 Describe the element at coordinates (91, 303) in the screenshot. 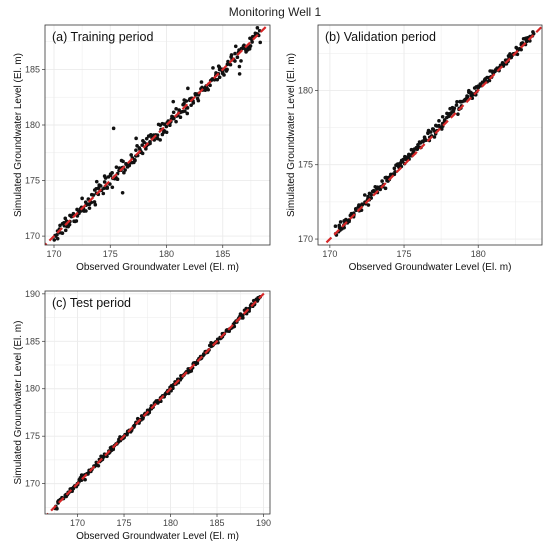

I see `panel-title: (c) Test period` at that location.